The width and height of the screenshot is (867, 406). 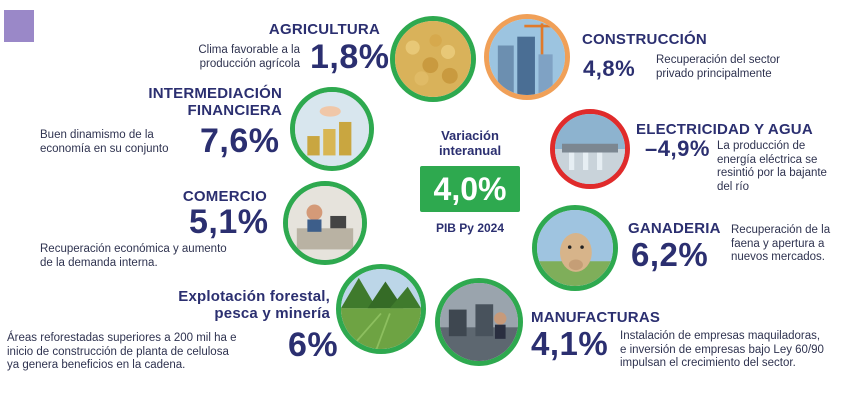 What do you see at coordinates (590, 149) in the screenshot?
I see `dam-icon` at bounding box center [590, 149].